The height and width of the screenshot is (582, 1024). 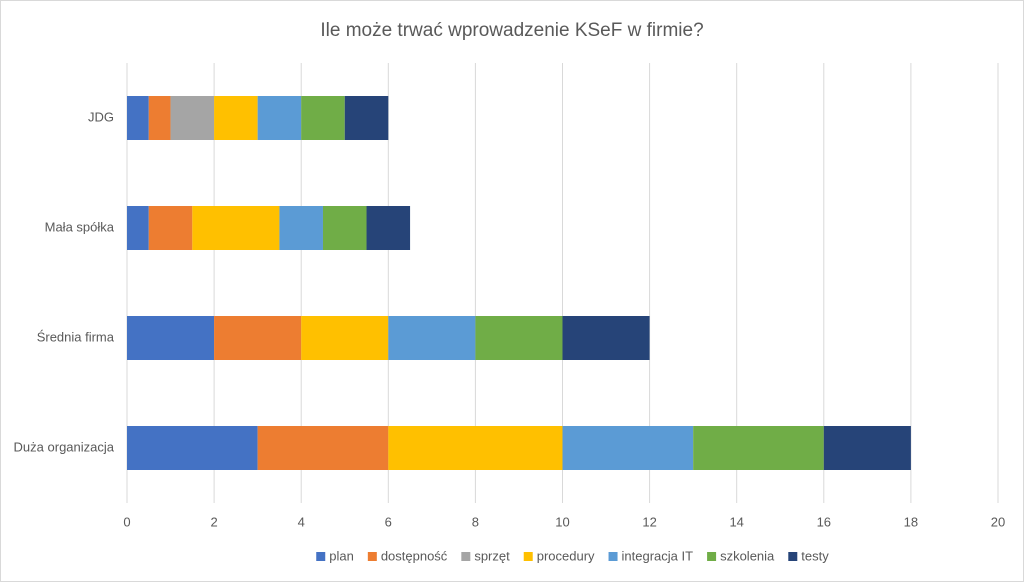 I want to click on x-tick-label: 20, so click(x=998, y=521).